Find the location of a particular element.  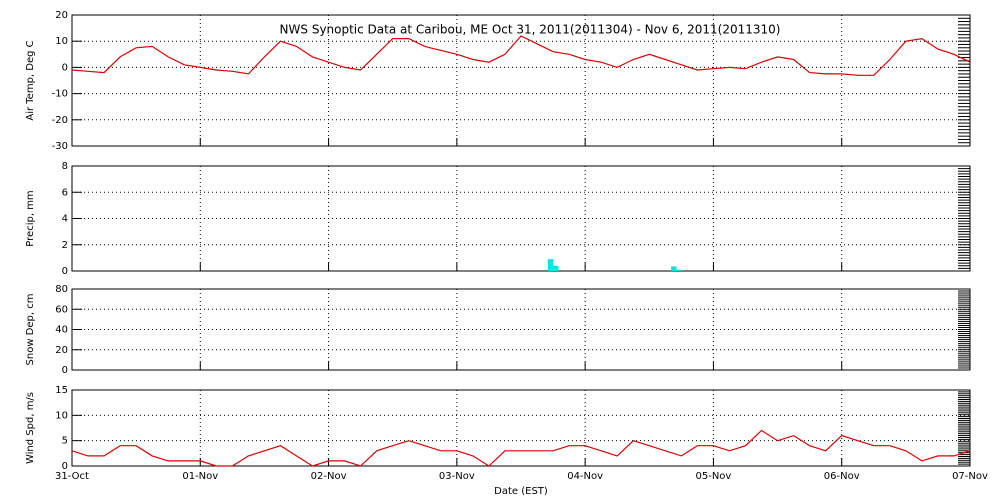

x-tick-label: 31-Oct is located at coordinates (72, 476).